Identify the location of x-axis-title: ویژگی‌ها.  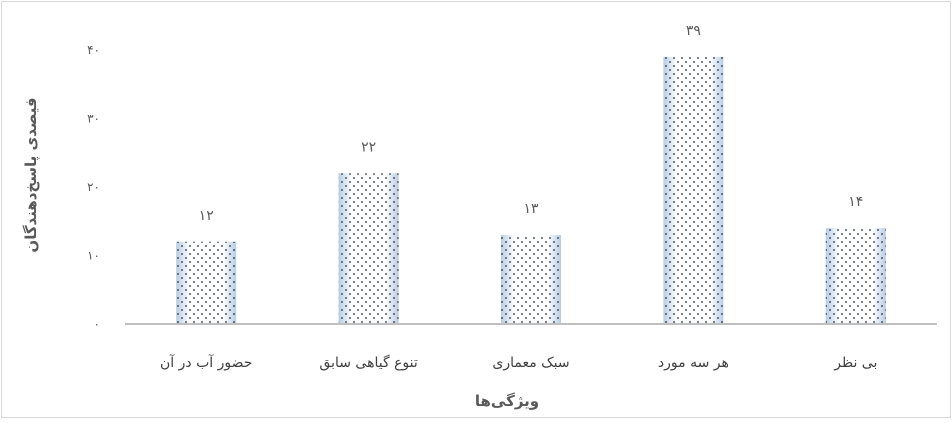
(507, 401).